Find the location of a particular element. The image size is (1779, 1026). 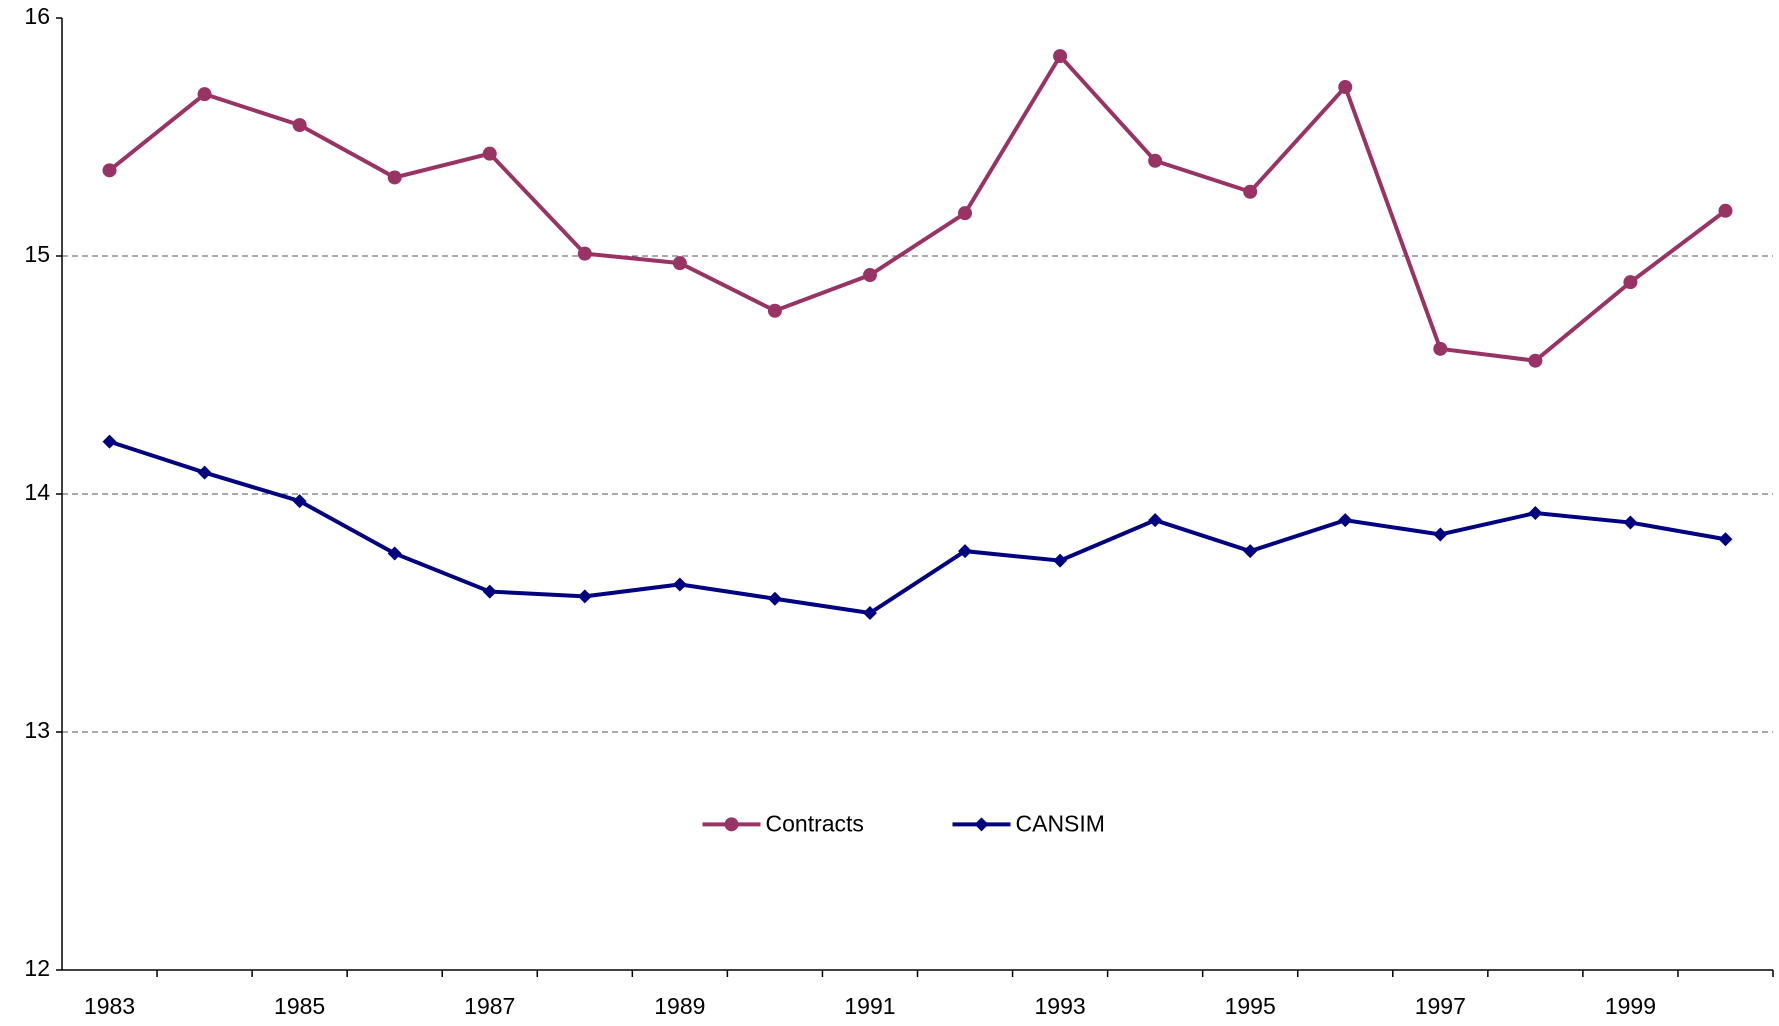

x-tick-label: 1991 is located at coordinates (869, 1006).